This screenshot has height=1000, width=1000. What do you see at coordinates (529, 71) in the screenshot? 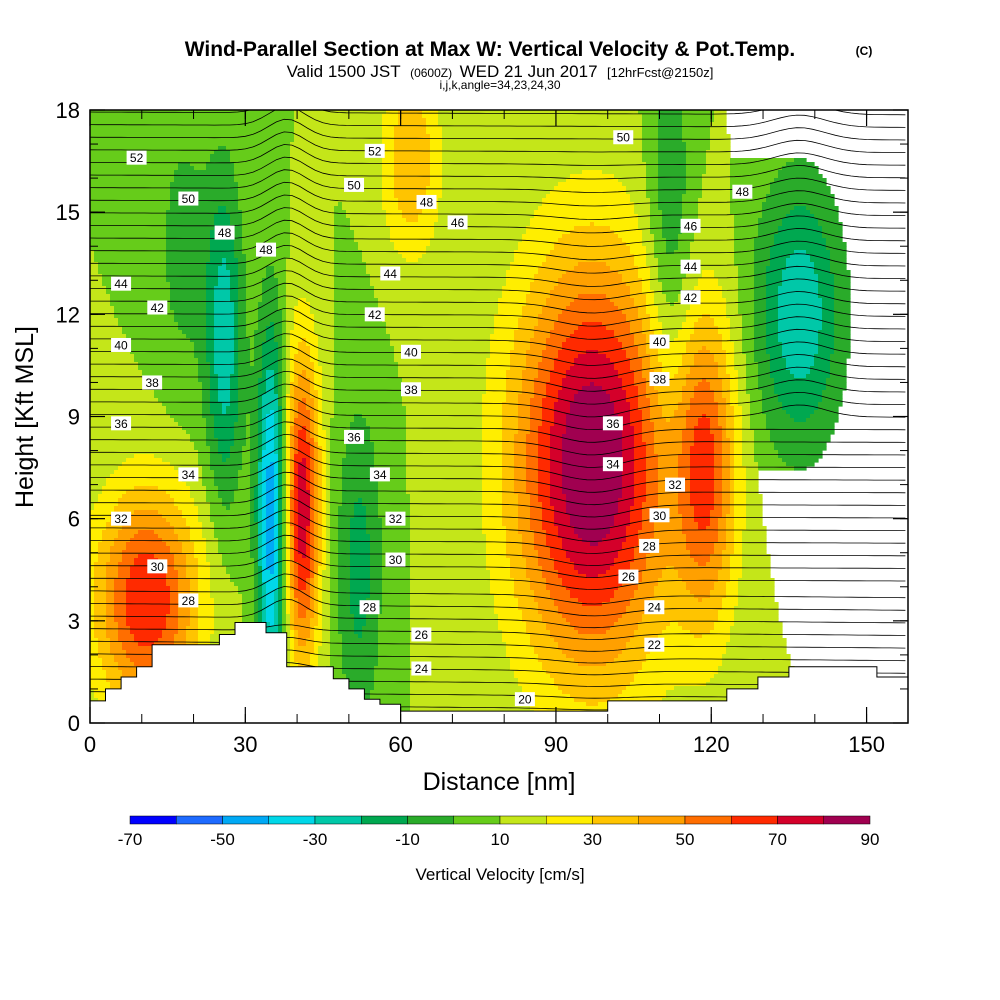
I see `subtitle-date: WED 21 Jun 2017` at bounding box center [529, 71].